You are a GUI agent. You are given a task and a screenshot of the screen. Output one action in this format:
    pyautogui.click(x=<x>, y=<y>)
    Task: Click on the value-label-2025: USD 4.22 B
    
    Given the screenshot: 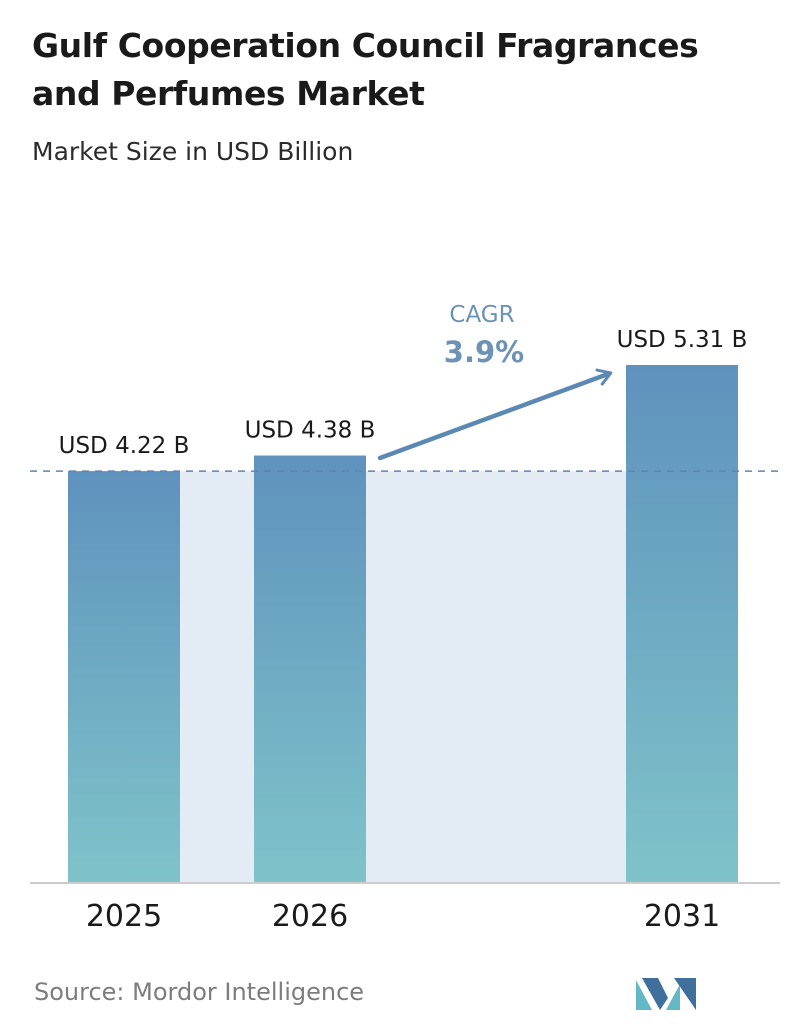 What is the action you would take?
    pyautogui.click(x=124, y=446)
    